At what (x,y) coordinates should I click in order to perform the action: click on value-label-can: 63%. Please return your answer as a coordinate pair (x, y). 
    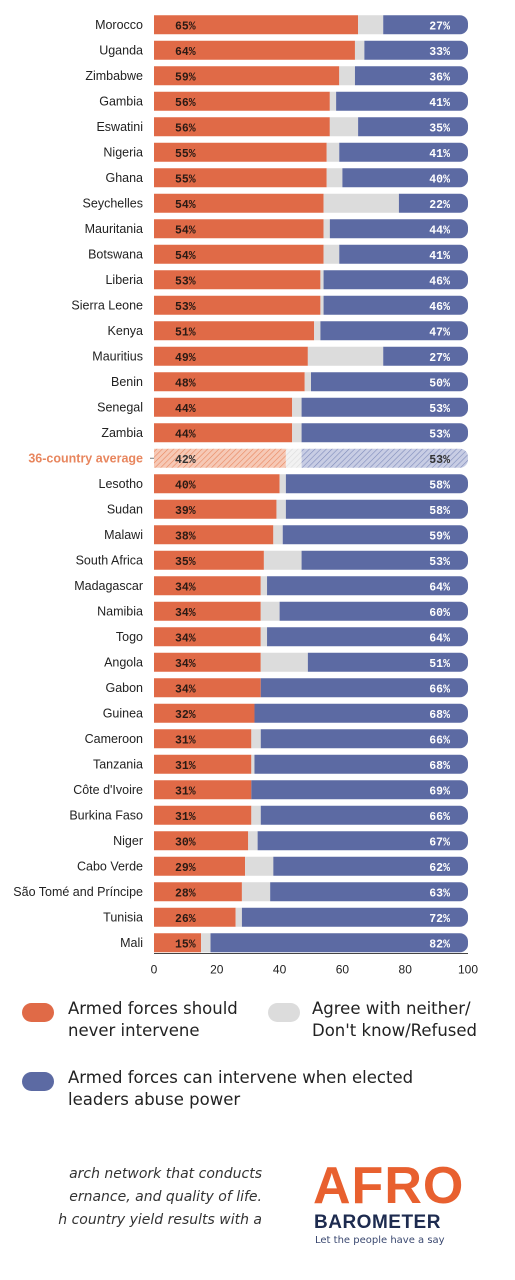
    Looking at the image, I should click on (439, 893).